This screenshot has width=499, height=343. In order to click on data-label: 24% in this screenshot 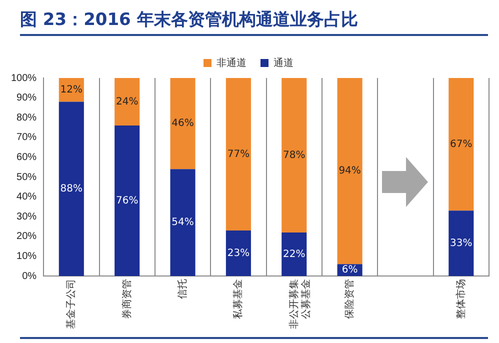, I will do `click(127, 102)`.